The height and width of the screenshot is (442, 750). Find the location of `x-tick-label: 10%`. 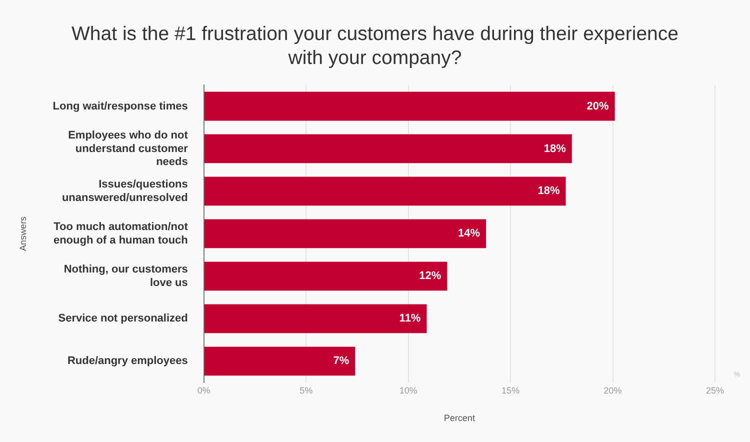

x-tick-label: 10% is located at coordinates (408, 390).